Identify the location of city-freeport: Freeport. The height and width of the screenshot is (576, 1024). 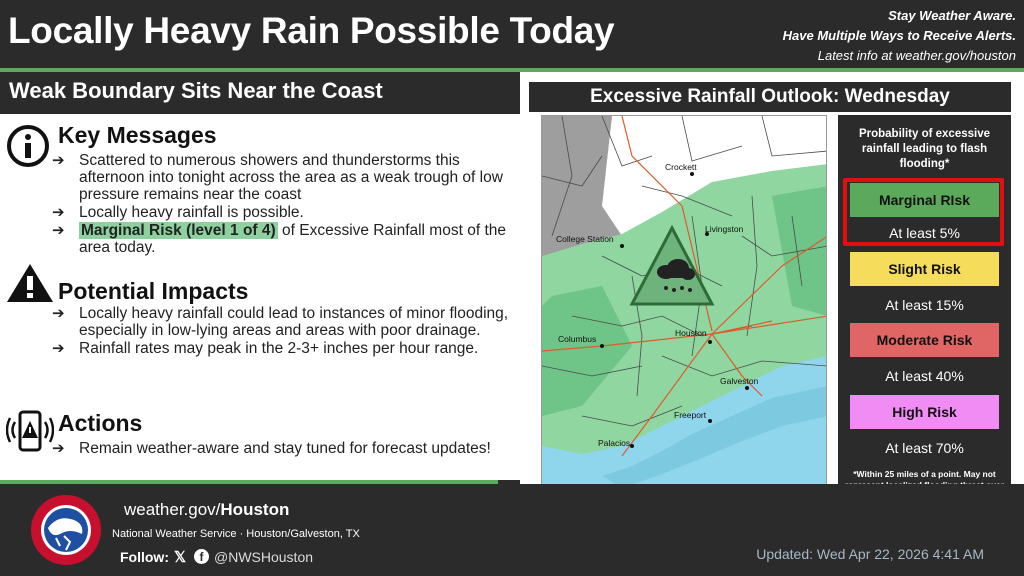
(690, 415).